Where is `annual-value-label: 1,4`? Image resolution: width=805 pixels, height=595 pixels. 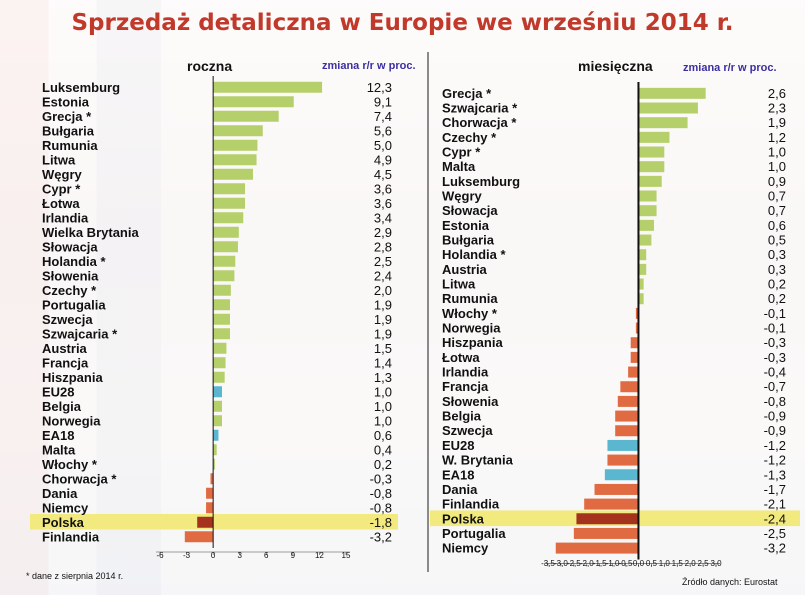
annual-value-label: 1,4 is located at coordinates (383, 362).